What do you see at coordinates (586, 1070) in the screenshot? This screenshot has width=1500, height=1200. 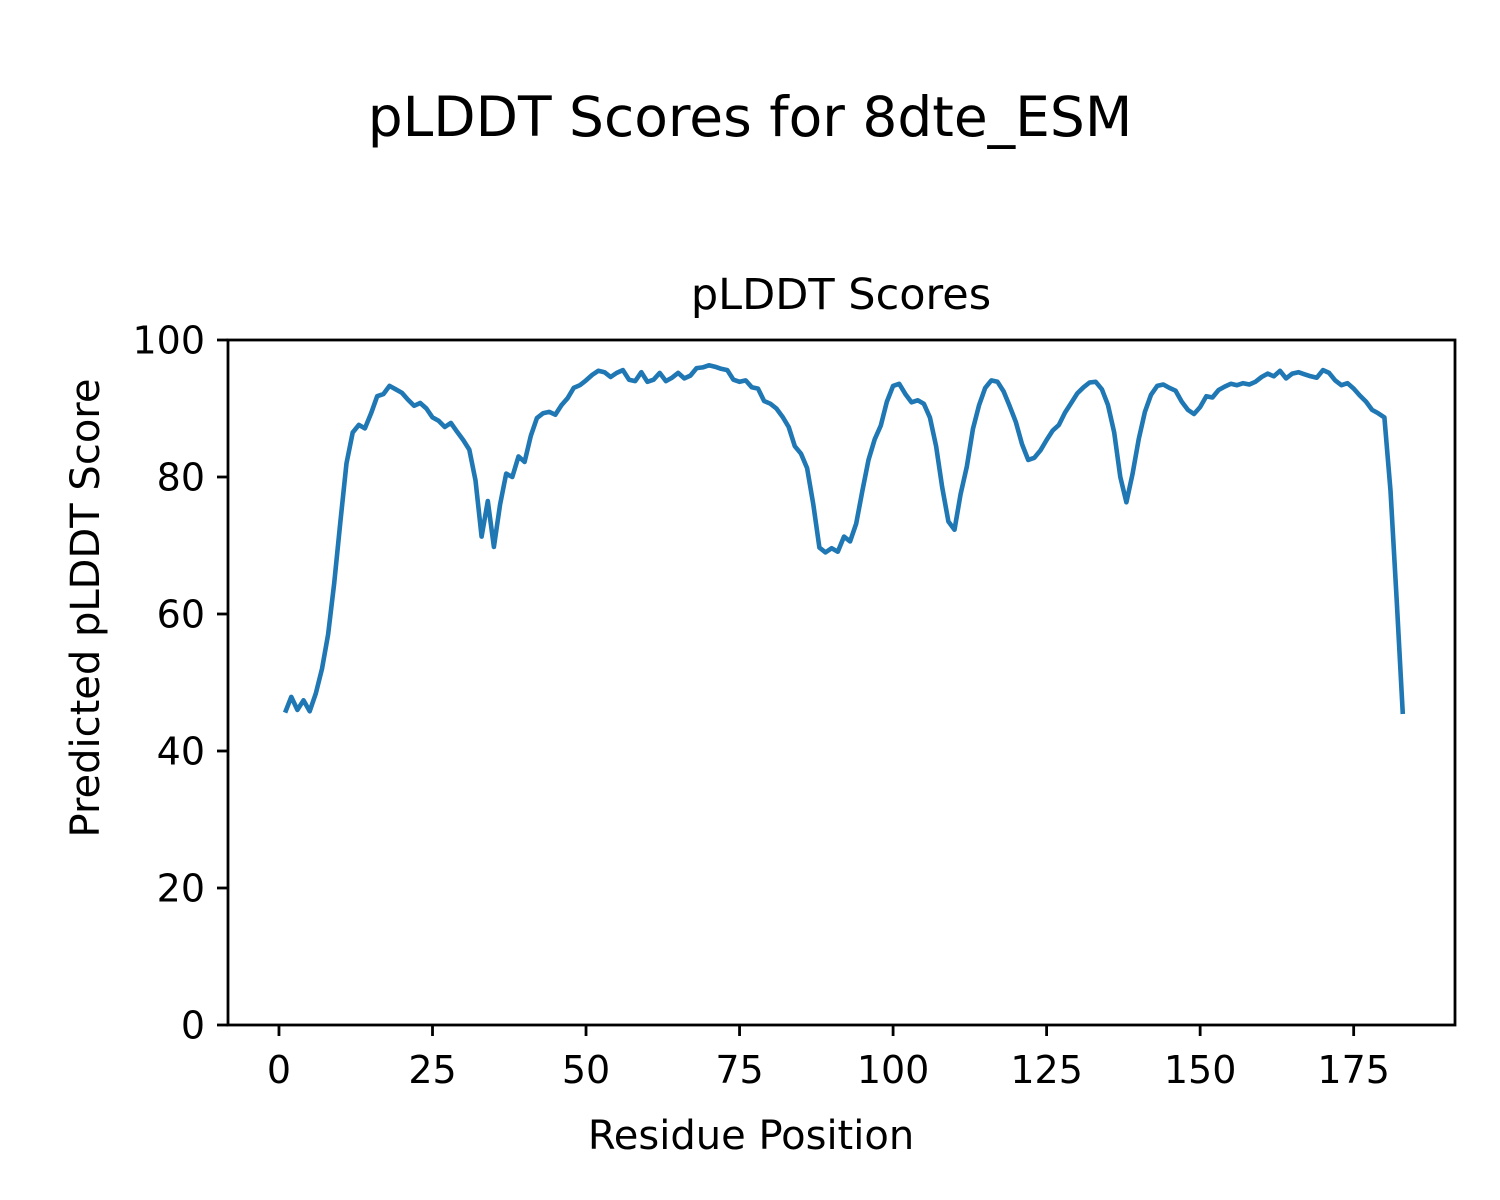 I see `x-tick-label: 50` at bounding box center [586, 1070].